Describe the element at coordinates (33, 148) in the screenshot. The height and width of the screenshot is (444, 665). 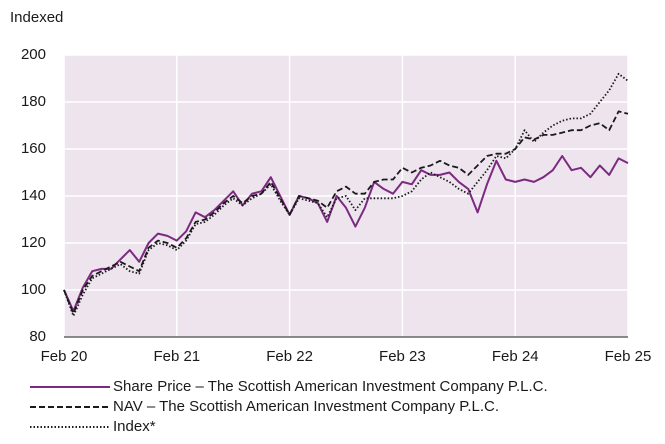
I see `y-tick-label: 160` at that location.